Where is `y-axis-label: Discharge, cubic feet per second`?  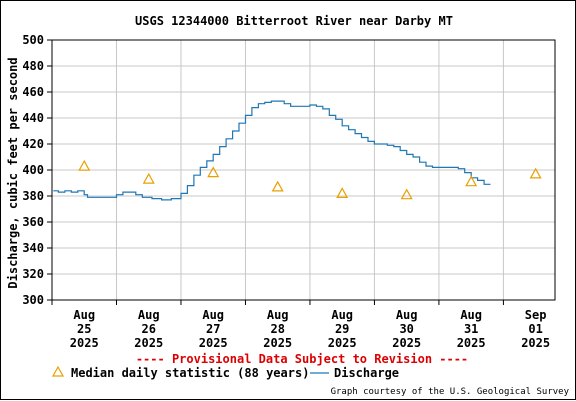 y-axis-label: Discharge, cubic feet per second is located at coordinates (13, 172).